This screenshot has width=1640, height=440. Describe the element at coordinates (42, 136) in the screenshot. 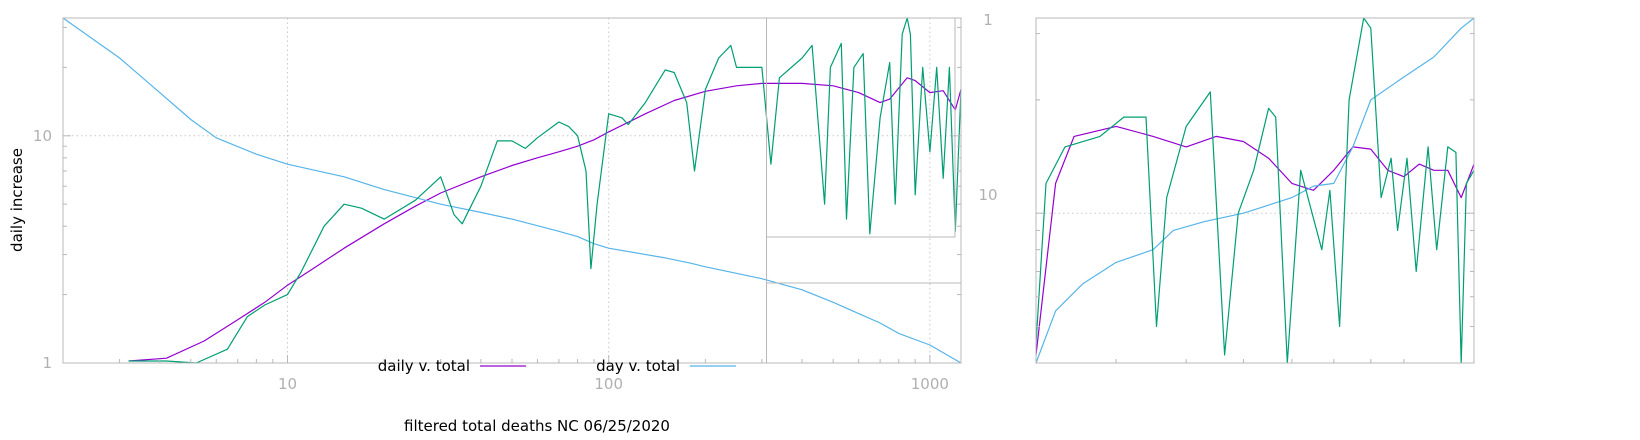

I see `y-tick-label-10: 10` at that location.